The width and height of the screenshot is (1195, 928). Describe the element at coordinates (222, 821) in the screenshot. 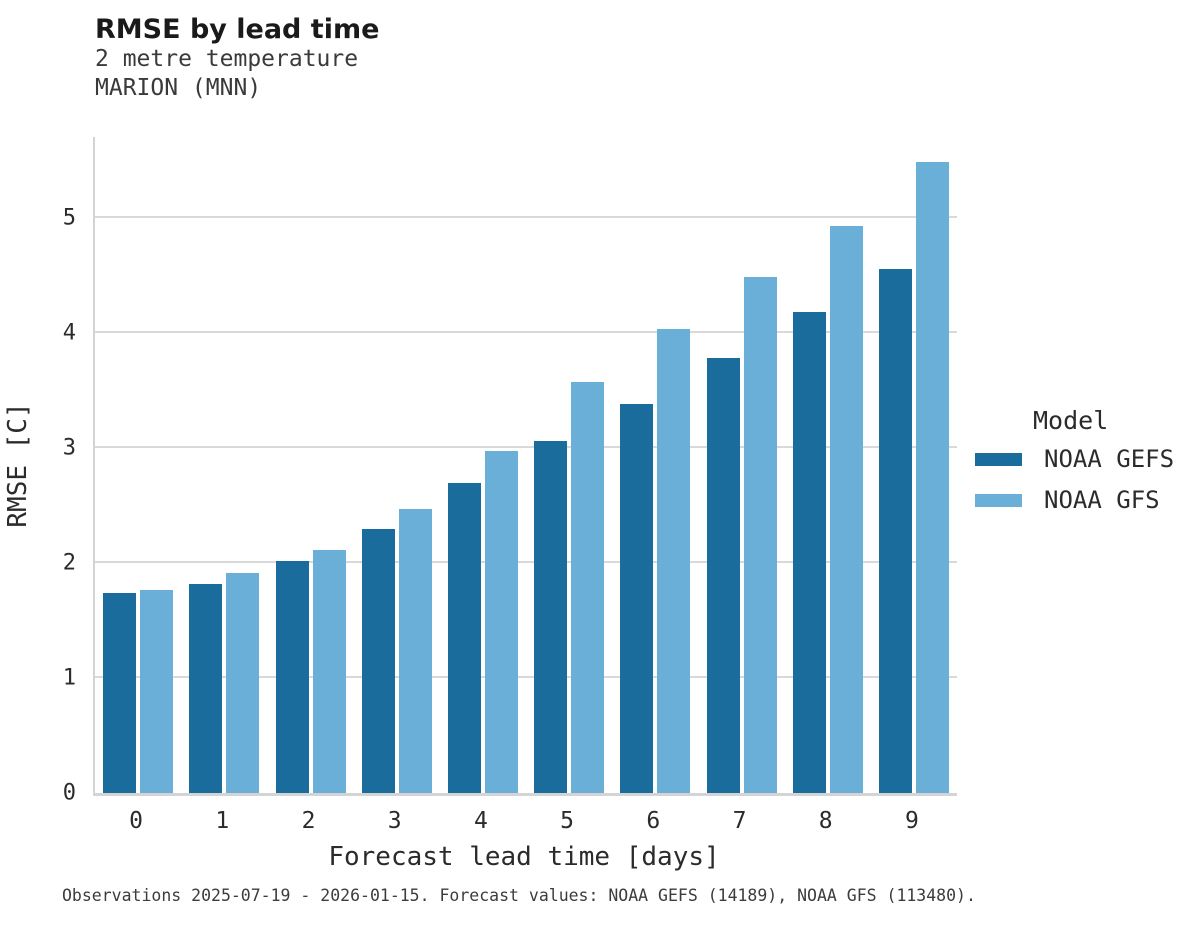

I see `x-tick-label-1: 1` at that location.